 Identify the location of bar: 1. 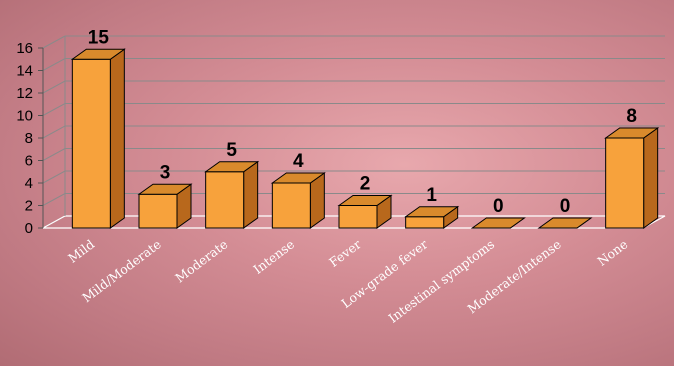
(432, 207).